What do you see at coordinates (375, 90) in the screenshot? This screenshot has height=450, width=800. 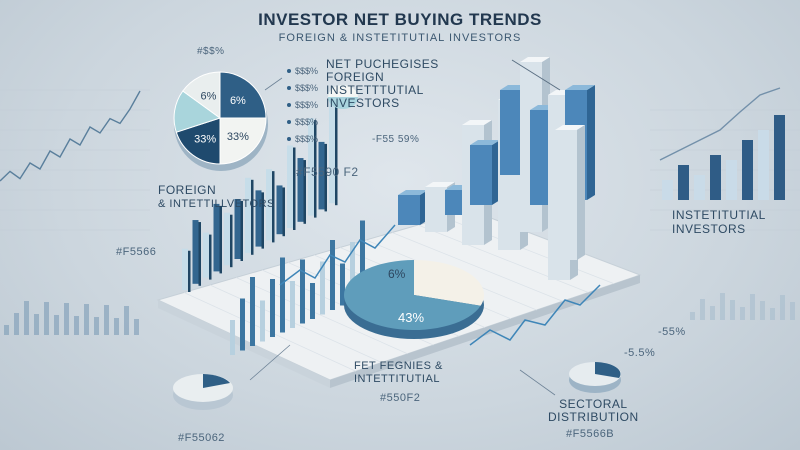 I see `net-purchases-line-3: INSTETTTUTIAL` at bounding box center [375, 90].